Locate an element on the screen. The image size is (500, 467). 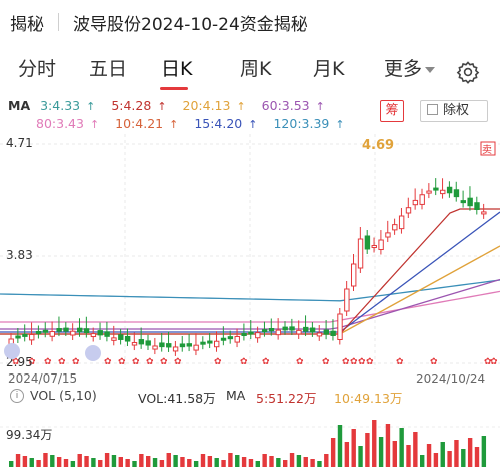
checkbox-icon is located at coordinates (432, 109).